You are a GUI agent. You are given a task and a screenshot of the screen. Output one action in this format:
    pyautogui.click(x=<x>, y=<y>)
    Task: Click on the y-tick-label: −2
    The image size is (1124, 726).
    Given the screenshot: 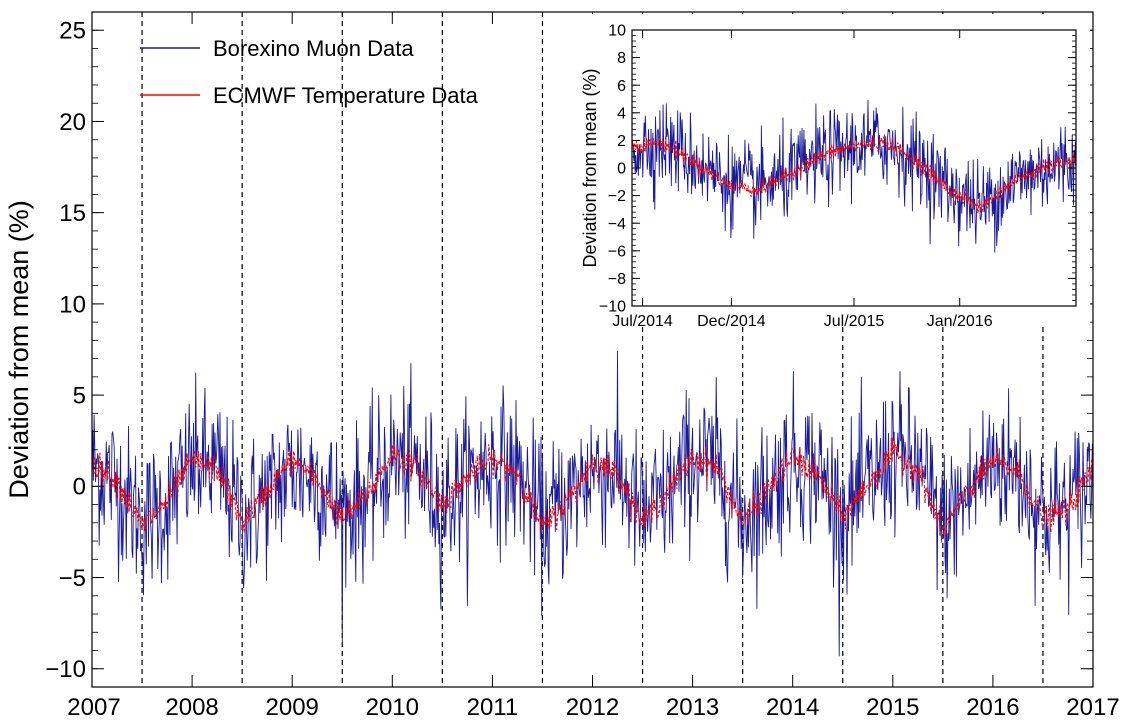 What is the action you would take?
    pyautogui.click(x=617, y=196)
    